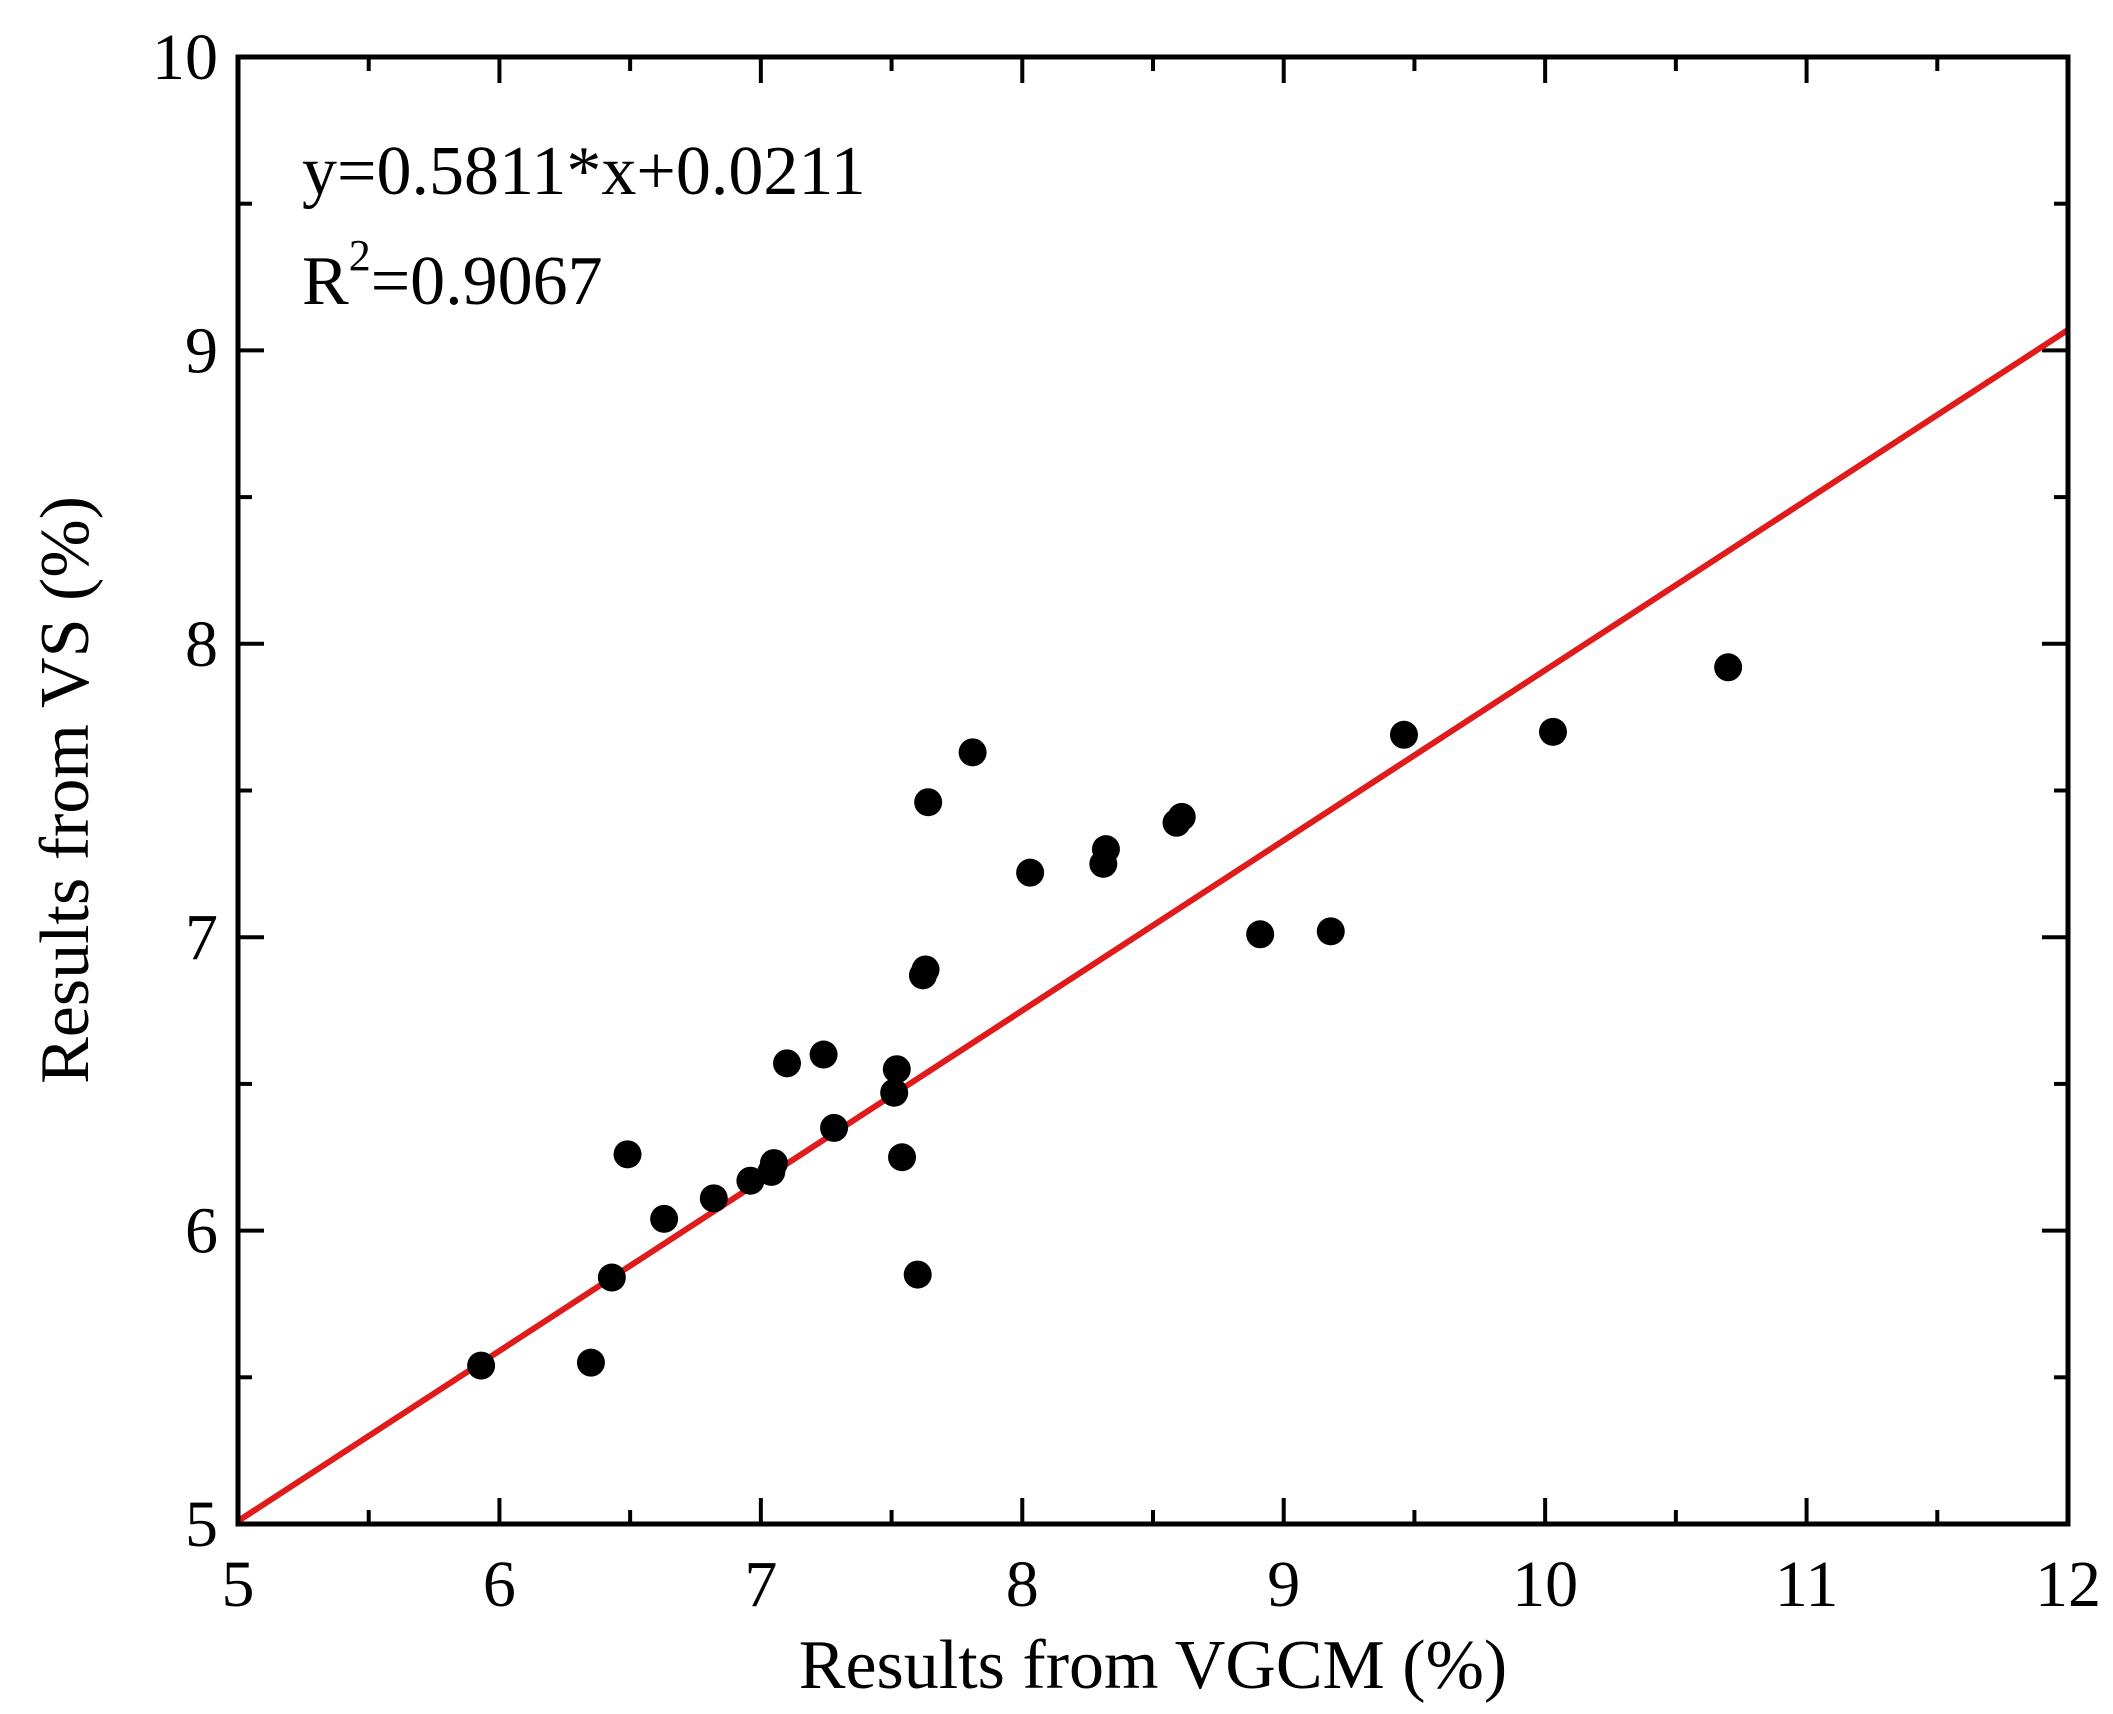  I want to click on x-tick-label: 9, so click(1283, 1584).